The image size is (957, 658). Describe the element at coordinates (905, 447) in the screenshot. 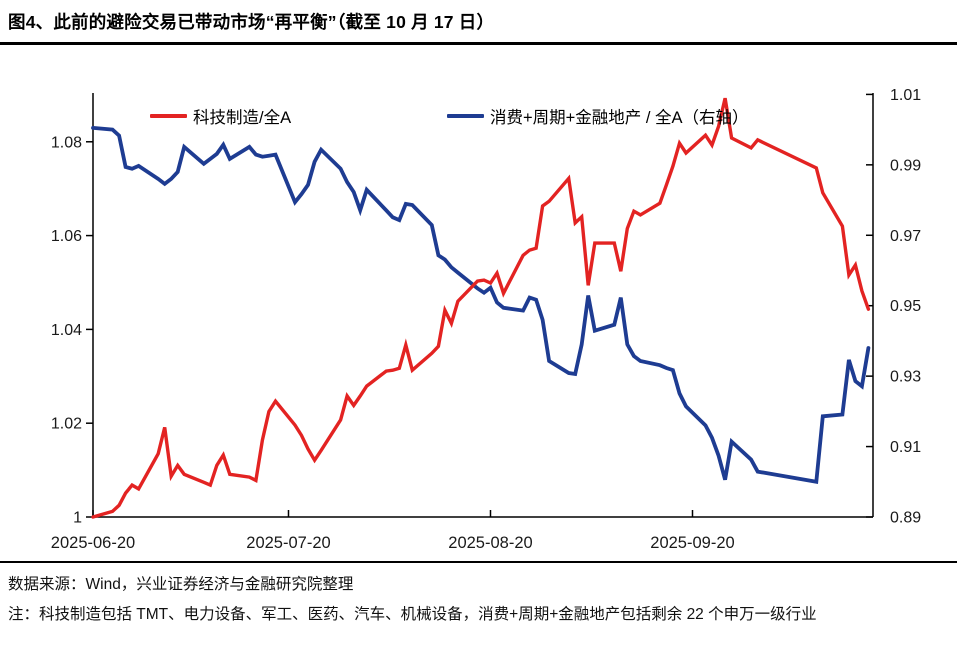

I see `svg-text: 0.91` at that location.